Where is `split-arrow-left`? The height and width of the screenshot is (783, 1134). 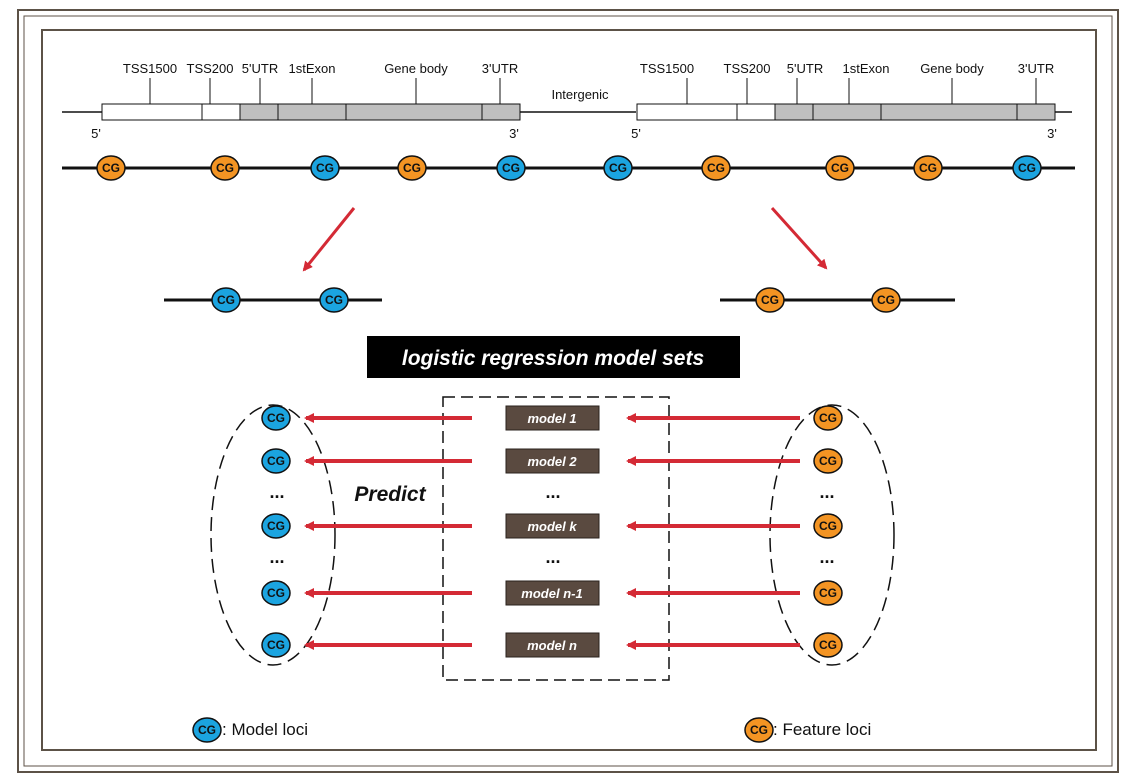 split-arrow-left is located at coordinates (329, 239).